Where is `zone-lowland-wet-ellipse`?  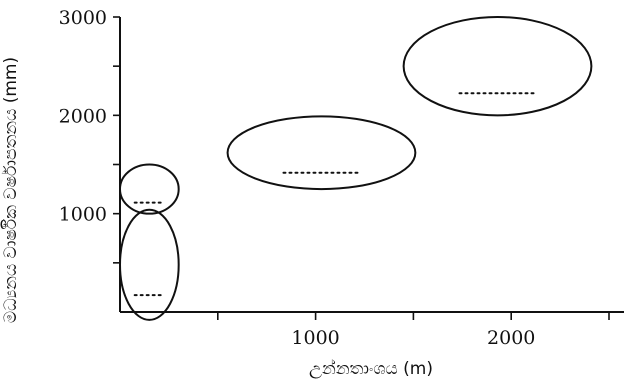 zone-lowland-wet-ellipse is located at coordinates (149, 189).